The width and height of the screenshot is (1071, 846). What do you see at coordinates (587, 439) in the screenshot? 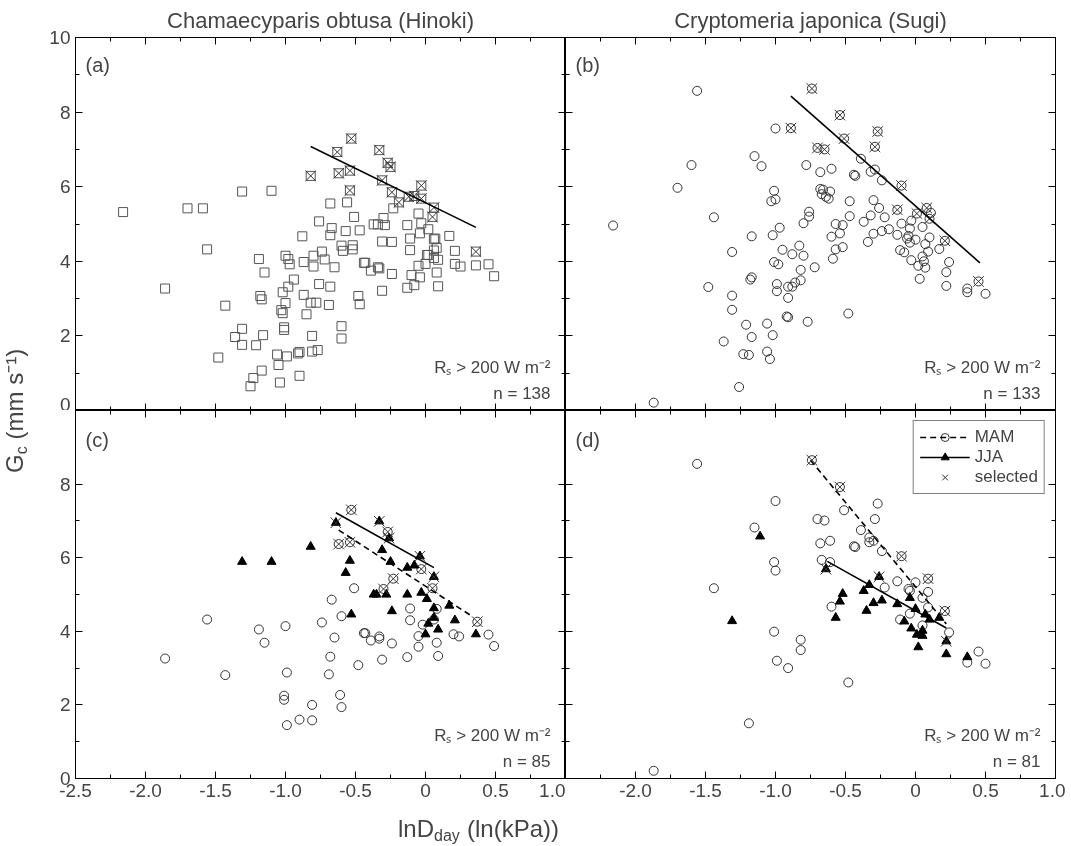
I see `annotation: (d)` at bounding box center [587, 439].